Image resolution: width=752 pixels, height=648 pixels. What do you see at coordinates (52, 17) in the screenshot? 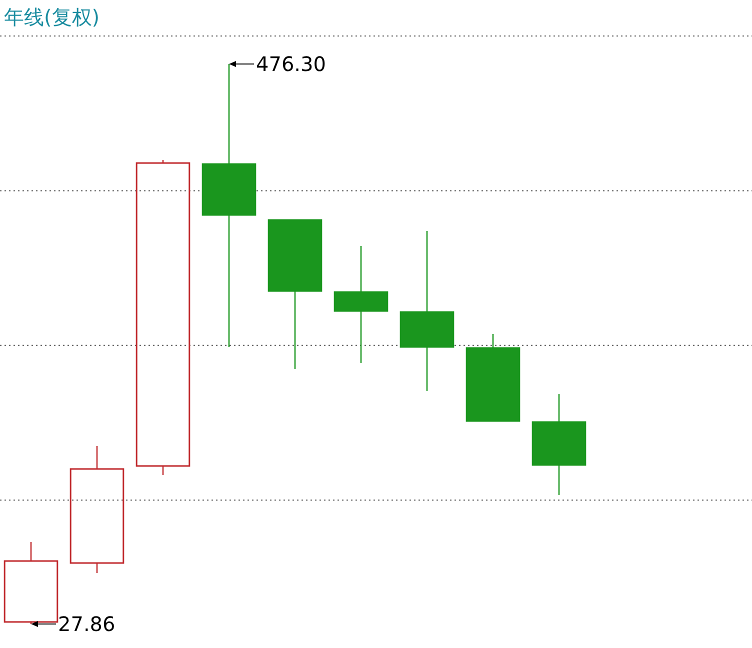
I see `chart-title: 年线(复权)` at bounding box center [52, 17].